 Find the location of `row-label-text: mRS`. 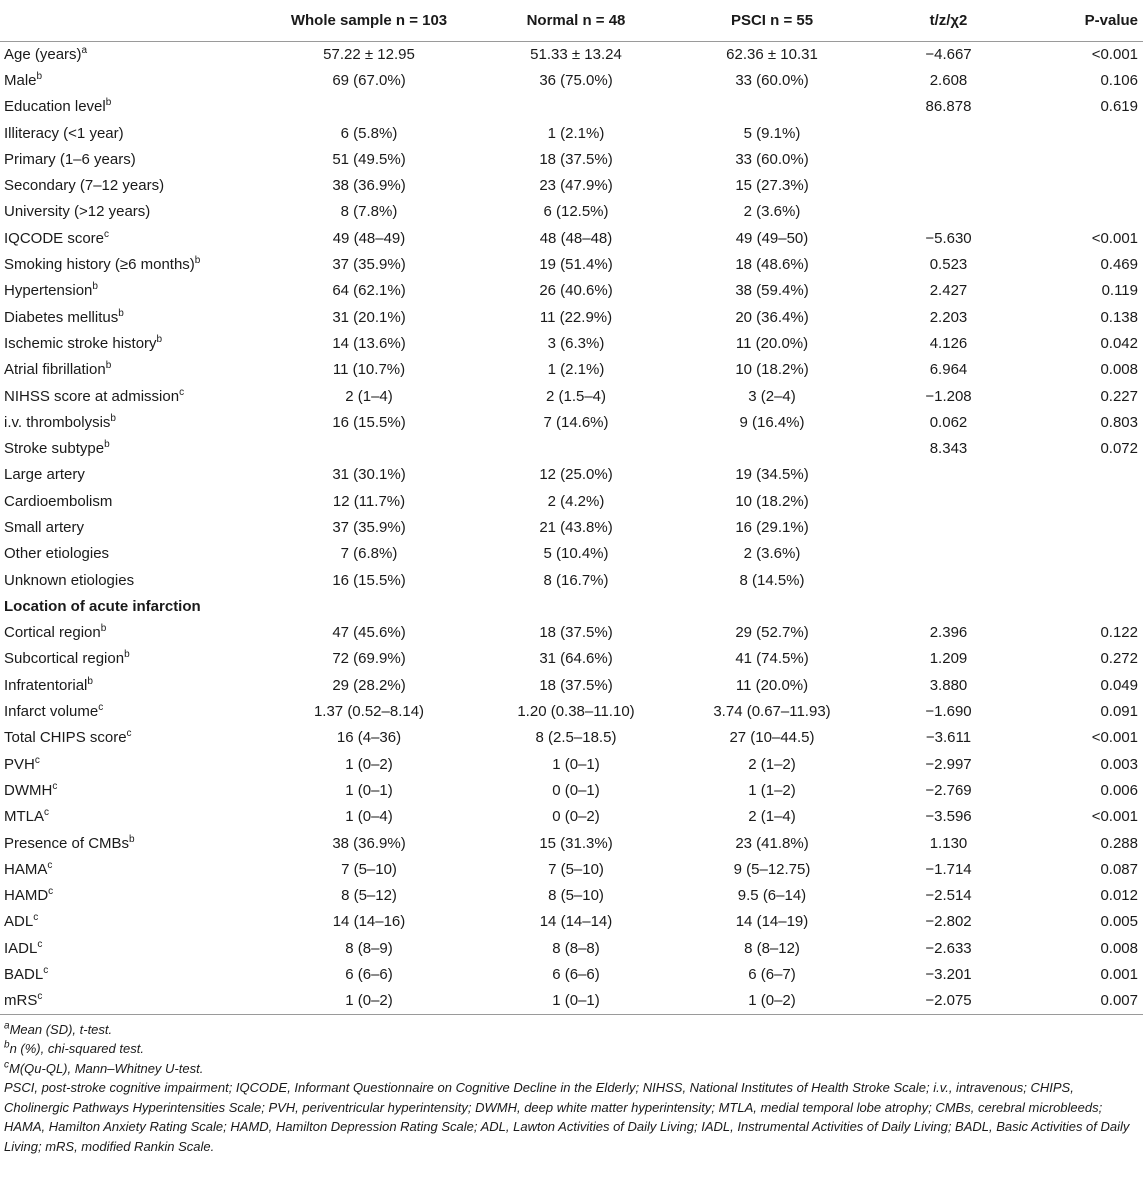

row-label-text: mRS is located at coordinates (21, 1001).